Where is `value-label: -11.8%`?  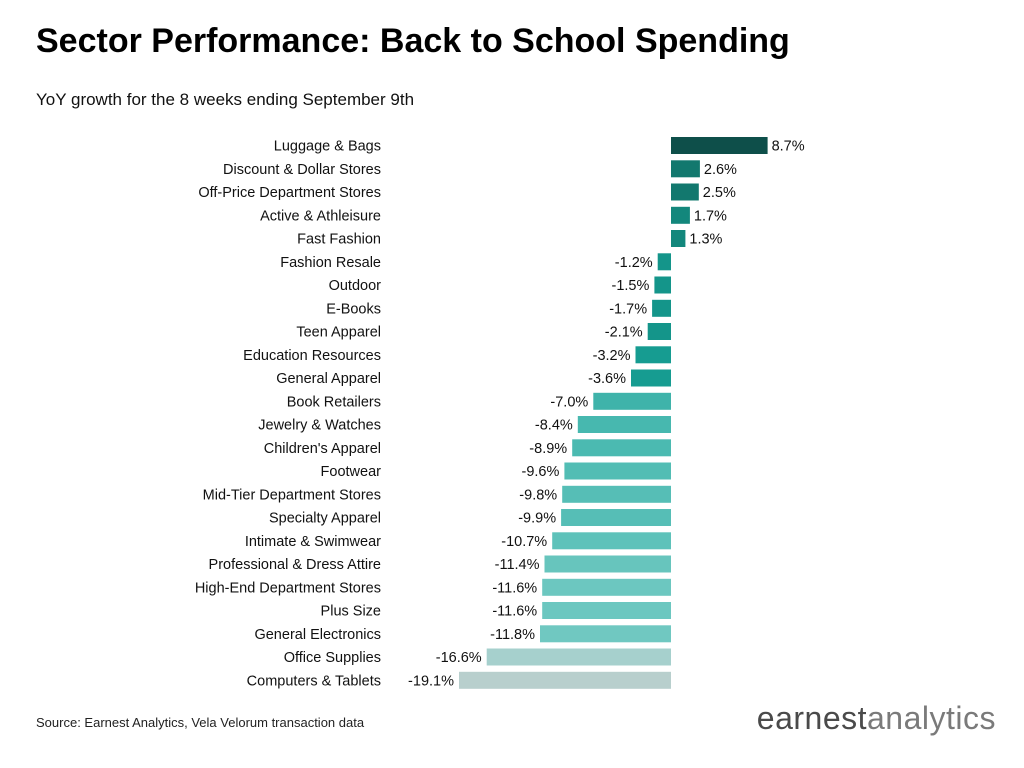 value-label: -11.8% is located at coordinates (512, 635).